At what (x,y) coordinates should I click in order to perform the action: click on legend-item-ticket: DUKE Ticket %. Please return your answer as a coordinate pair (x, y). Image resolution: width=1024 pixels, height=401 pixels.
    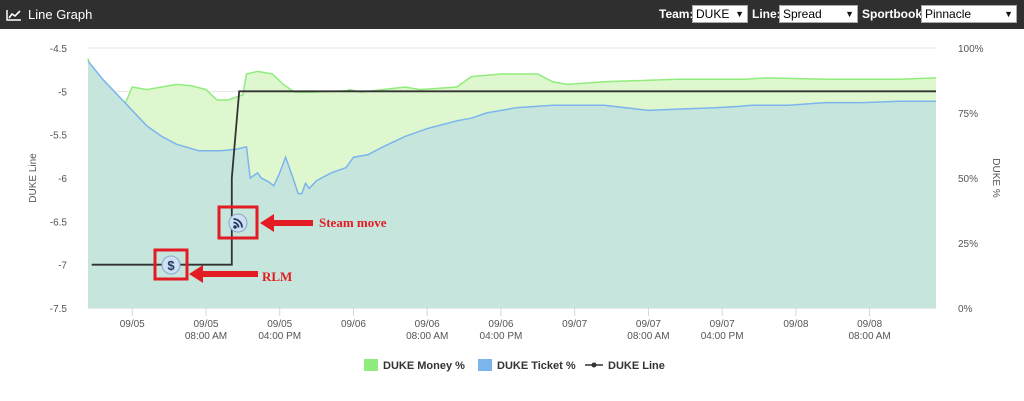
    Looking at the image, I should click on (527, 365).